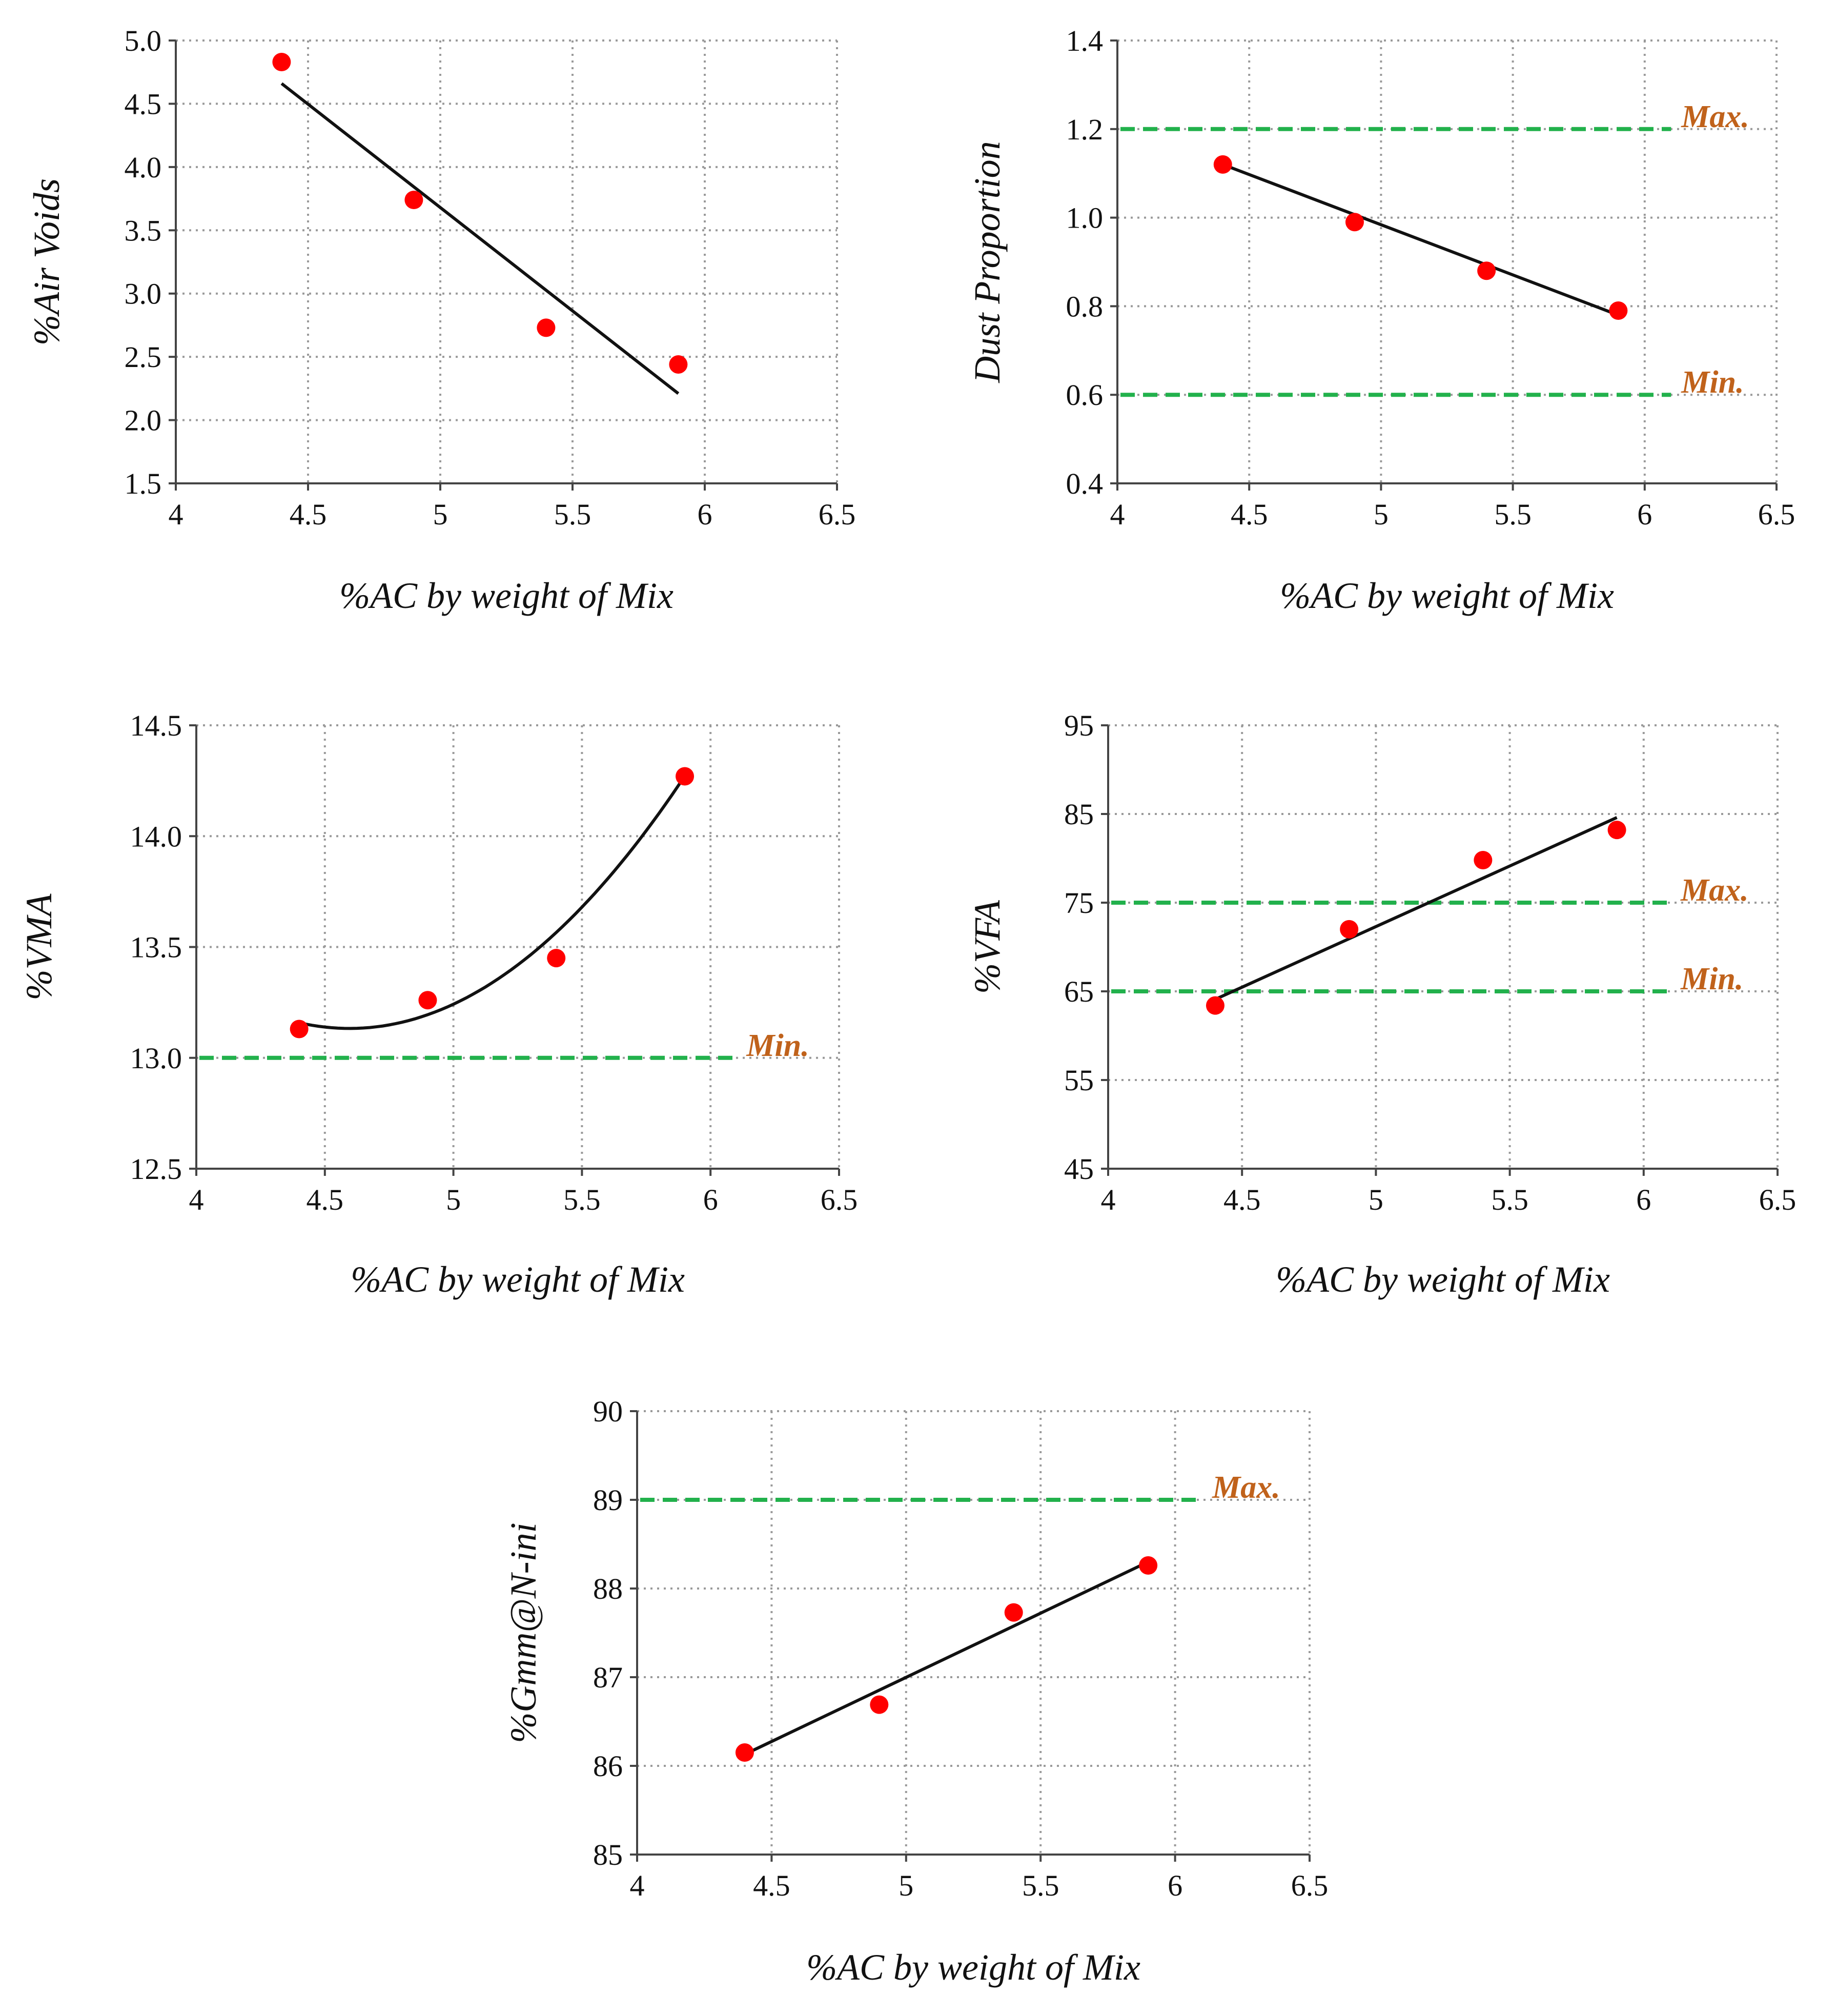 Image resolution: width=1837 pixels, height=2016 pixels. Describe the element at coordinates (144, 167) in the screenshot. I see `y-tick-label: 4.0` at that location.